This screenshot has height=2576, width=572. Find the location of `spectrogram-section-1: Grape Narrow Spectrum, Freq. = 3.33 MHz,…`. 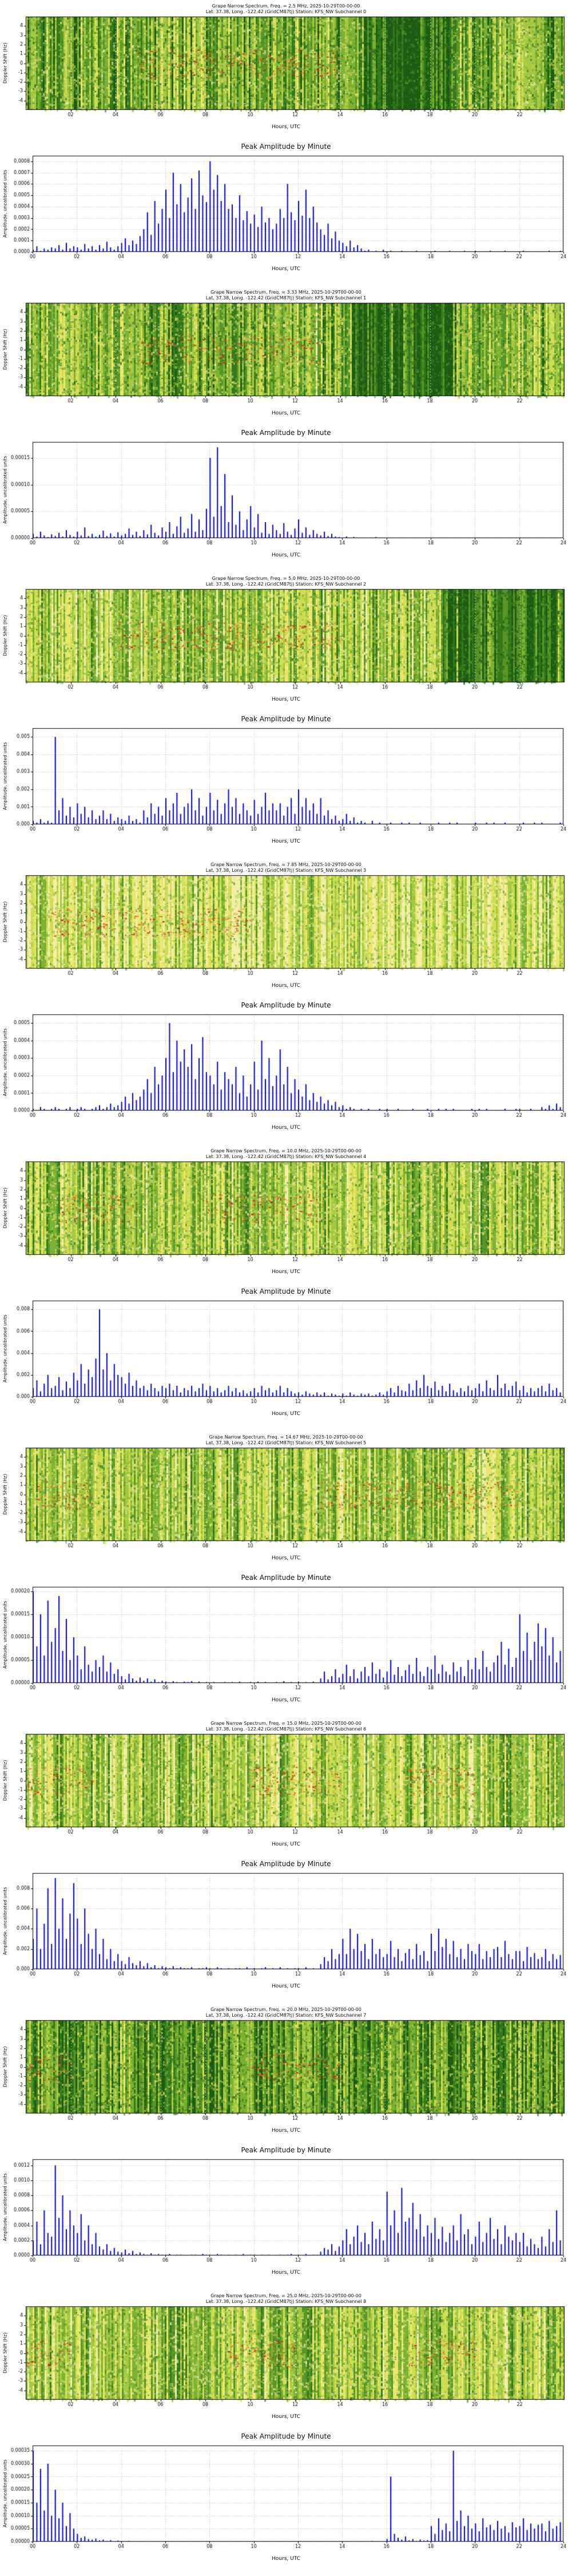

spectrogram-section-1: Grape Narrow Spectrum, Freq. = 3.33 MHz,… is located at coordinates (286, 355).